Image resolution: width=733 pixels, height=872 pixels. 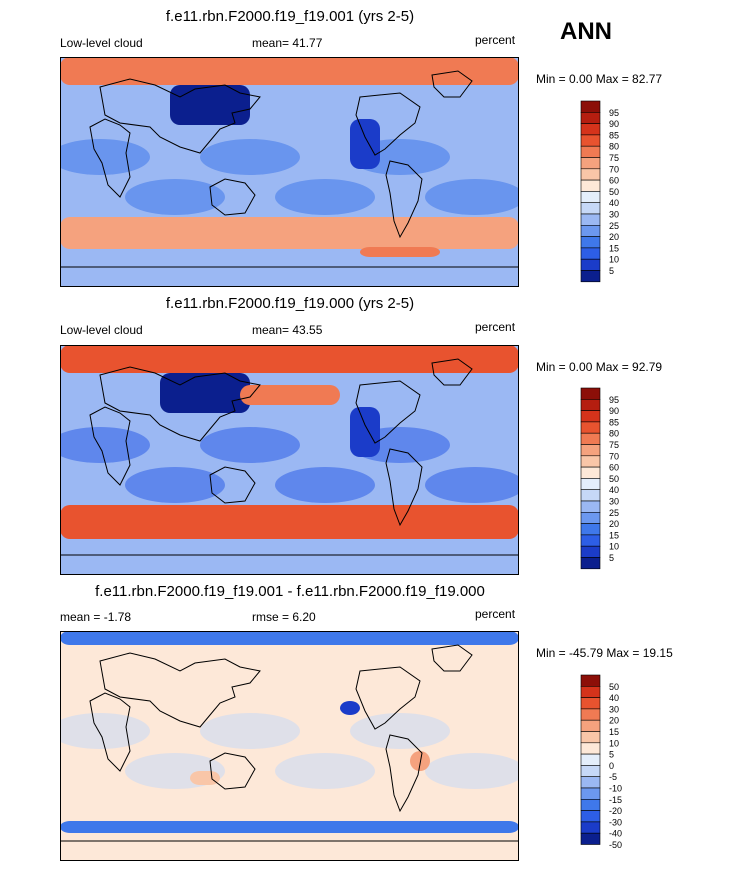 I want to click on panel-1-units-label: percent, so click(x=495, y=40).